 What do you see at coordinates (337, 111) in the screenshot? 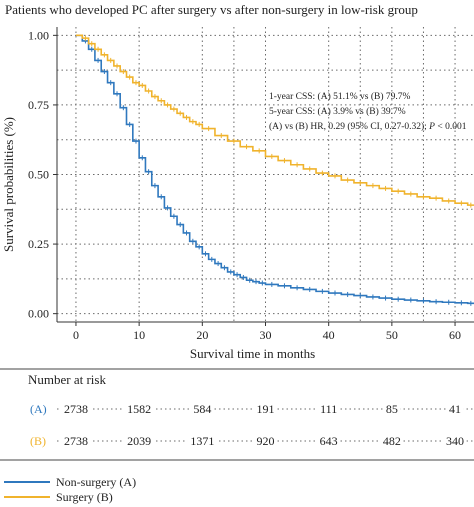
I see `annotation-5yr-css: 5-year CSS: (A) 3.9% vs (B) 39.7%` at bounding box center [337, 111].